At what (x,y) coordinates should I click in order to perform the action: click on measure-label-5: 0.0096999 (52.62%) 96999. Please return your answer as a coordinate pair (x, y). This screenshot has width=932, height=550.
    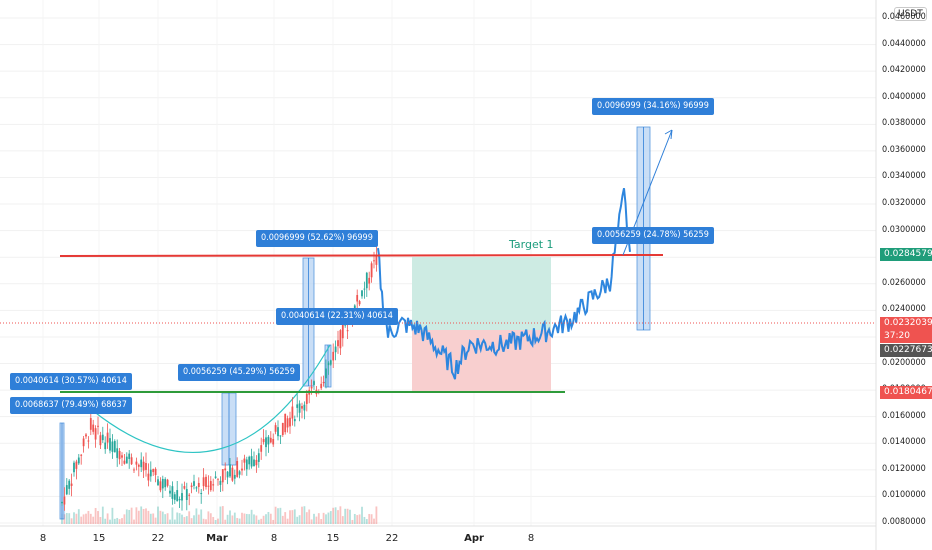
    Looking at the image, I should click on (317, 238).